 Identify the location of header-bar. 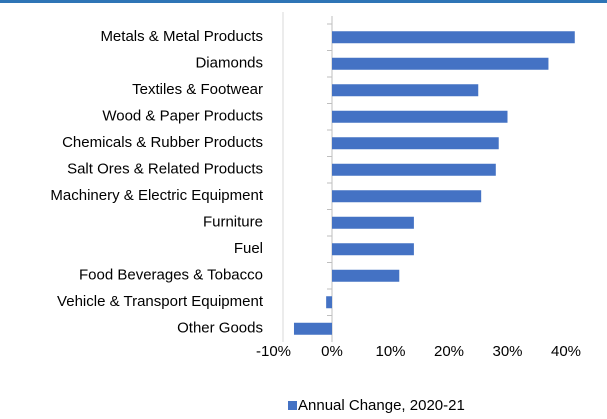
(303, 1).